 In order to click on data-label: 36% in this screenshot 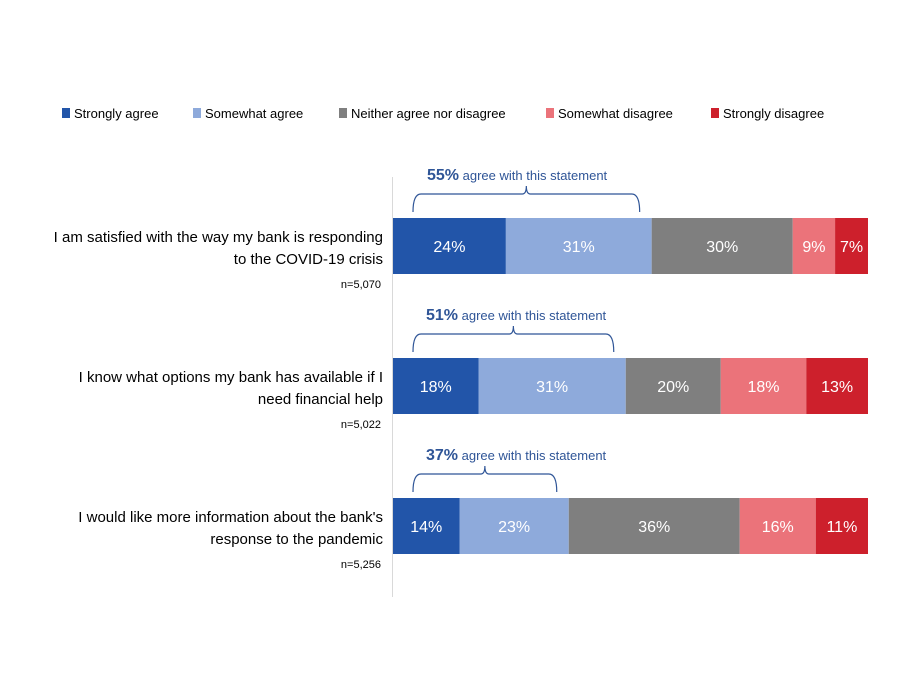, I will do `click(654, 527)`.